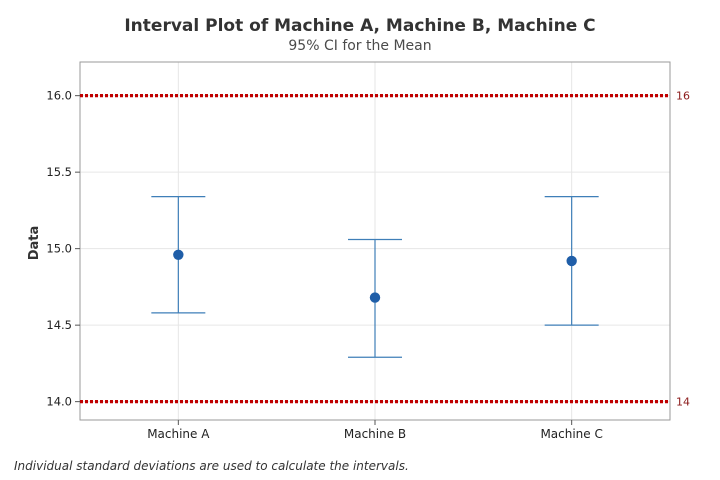 The image size is (720, 480). Describe the element at coordinates (59, 172) in the screenshot. I see `y-tick-label: 15.5` at that location.